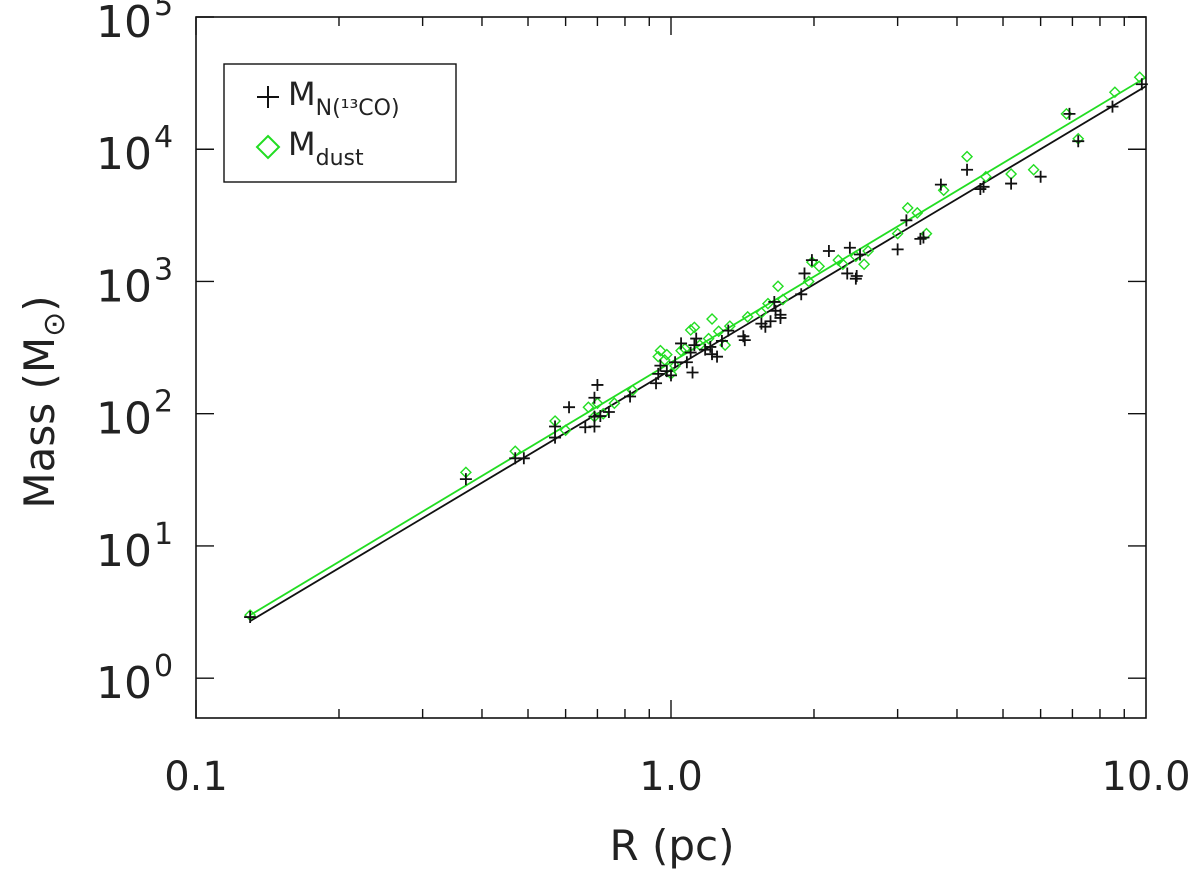  Describe the element at coordinates (302, 144) in the screenshot. I see `legend-label-dust-main: M` at that location.